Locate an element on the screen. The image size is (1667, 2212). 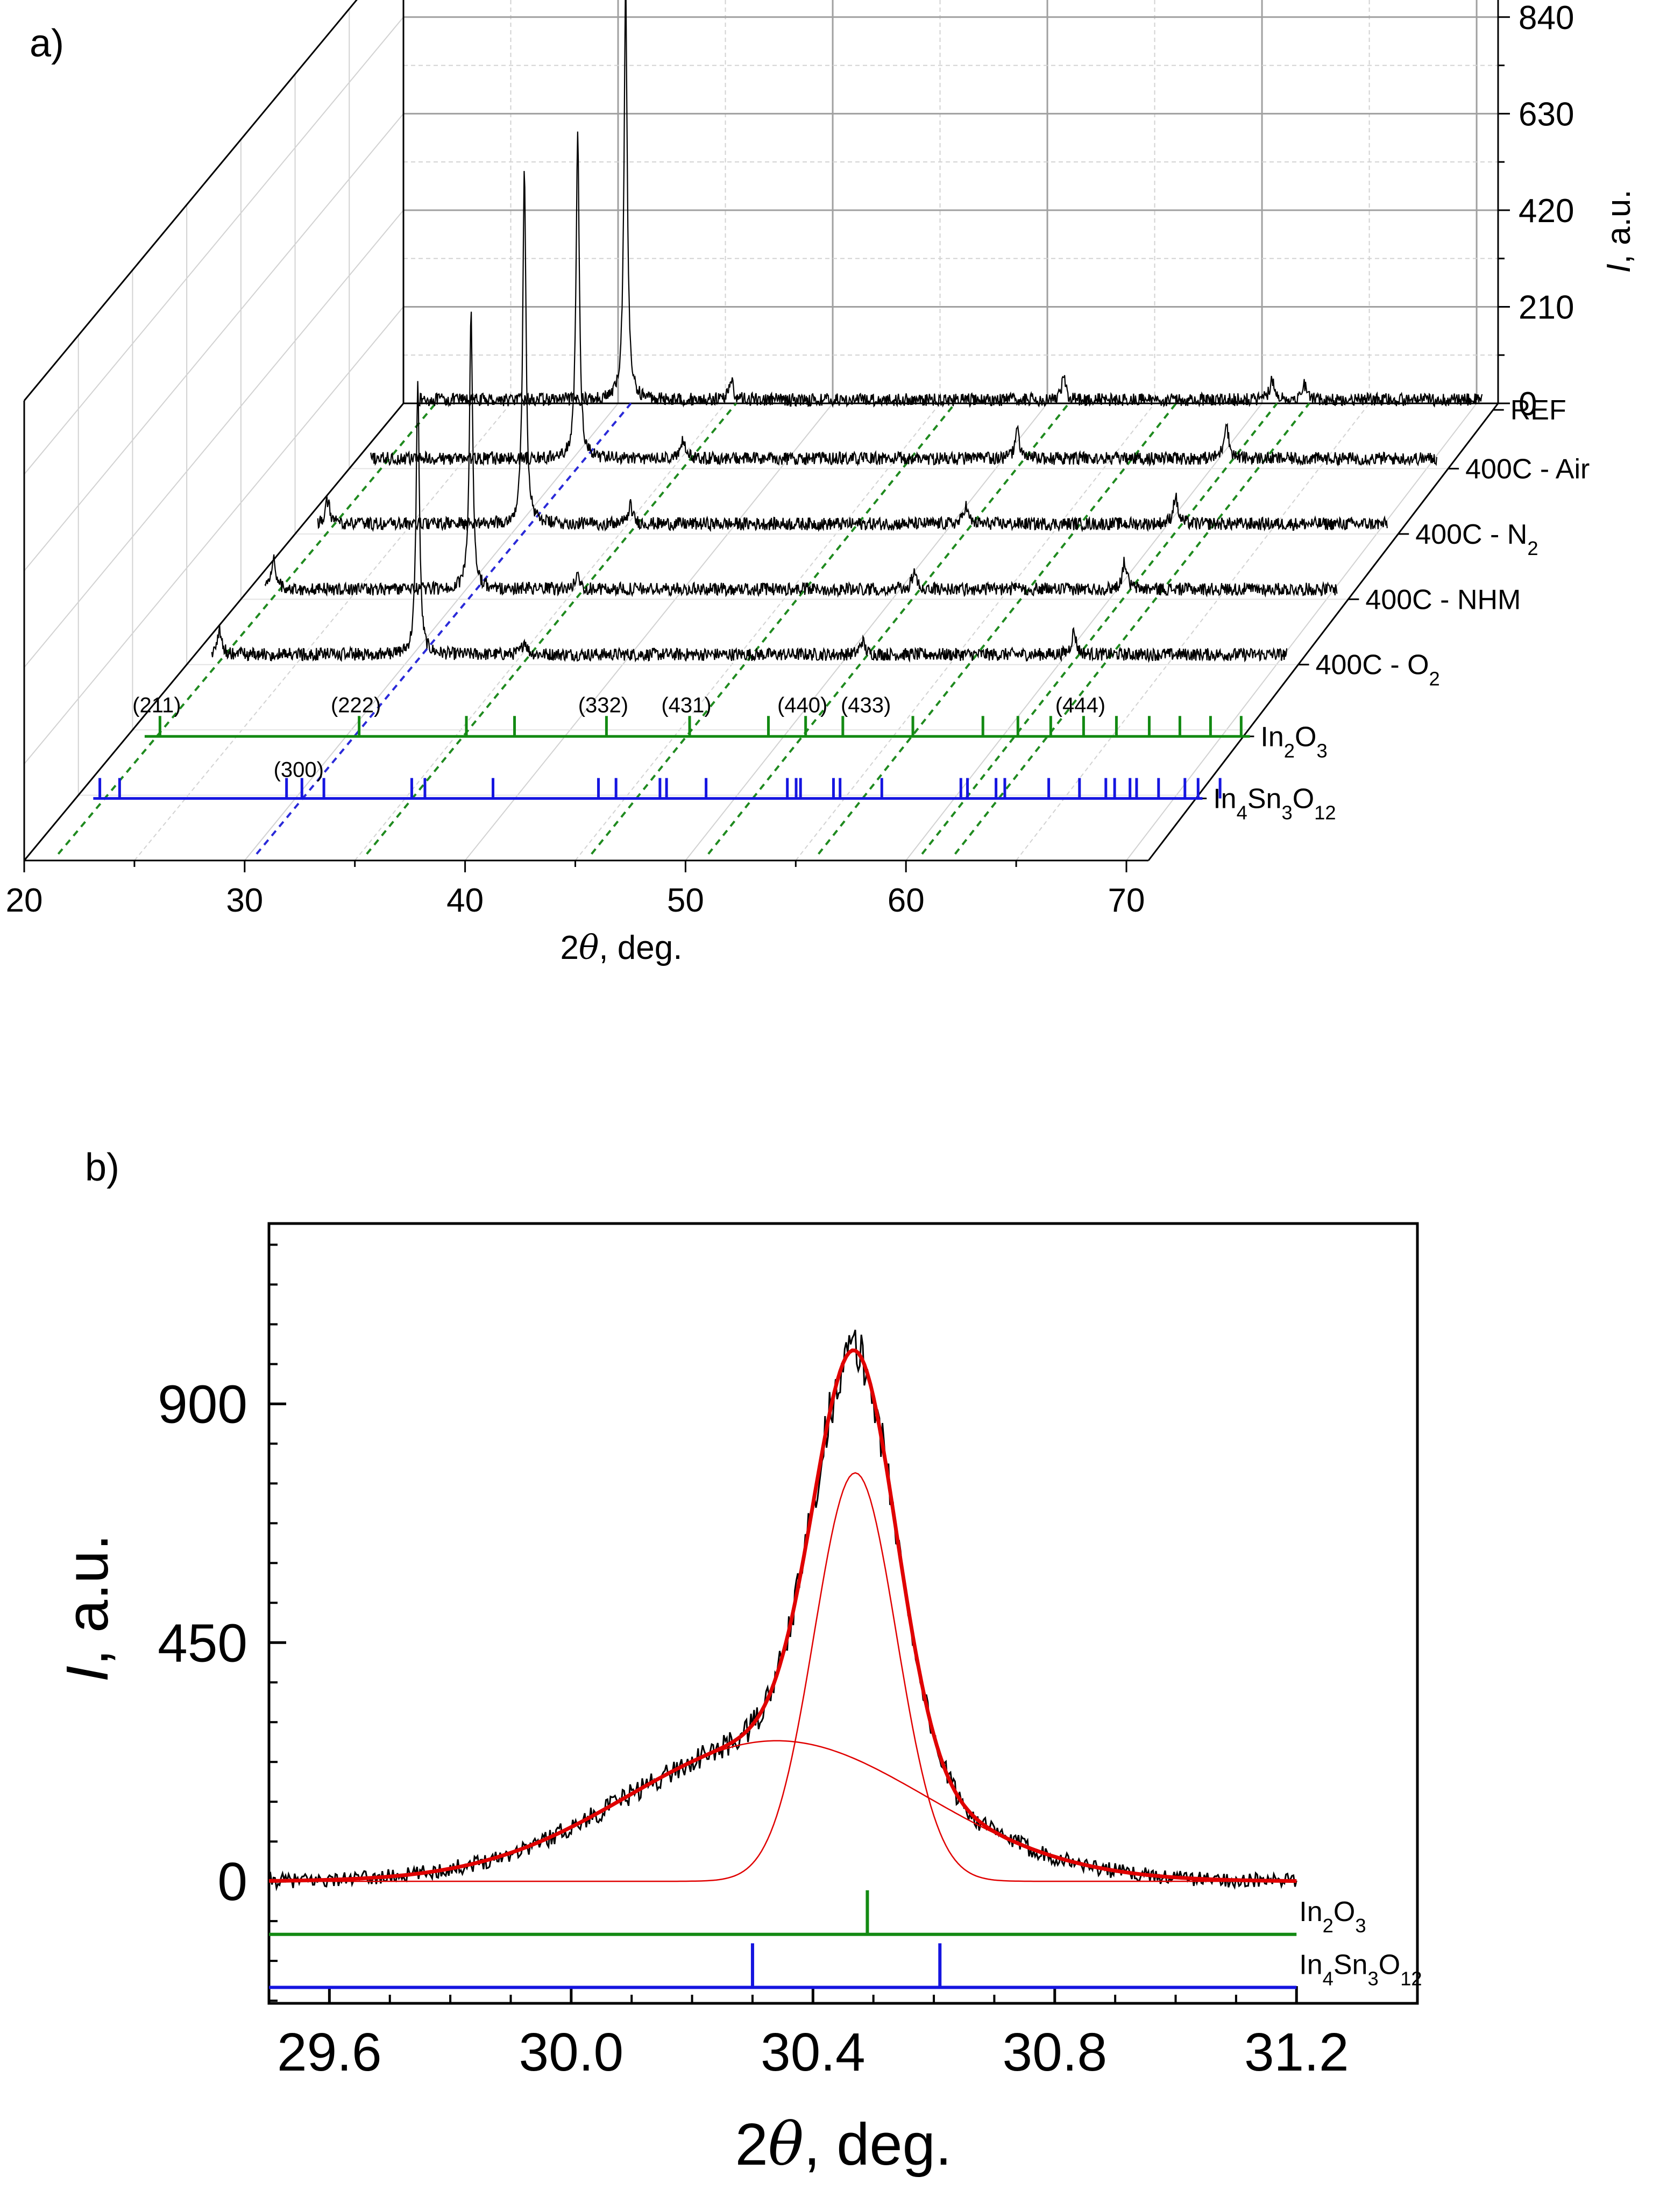
series-label-5: 400C - O2 is located at coordinates (1378, 670).